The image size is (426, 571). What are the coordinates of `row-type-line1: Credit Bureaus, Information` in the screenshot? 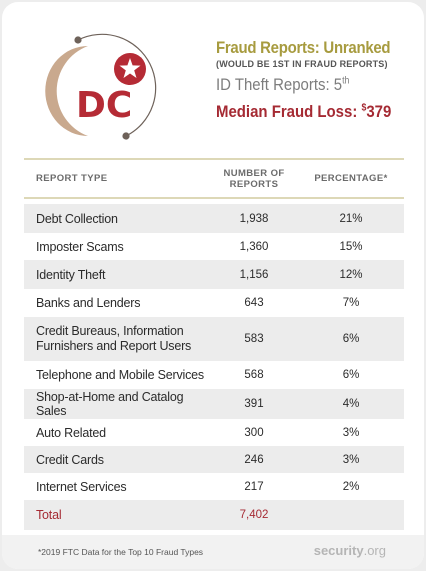 It's located at (110, 331).